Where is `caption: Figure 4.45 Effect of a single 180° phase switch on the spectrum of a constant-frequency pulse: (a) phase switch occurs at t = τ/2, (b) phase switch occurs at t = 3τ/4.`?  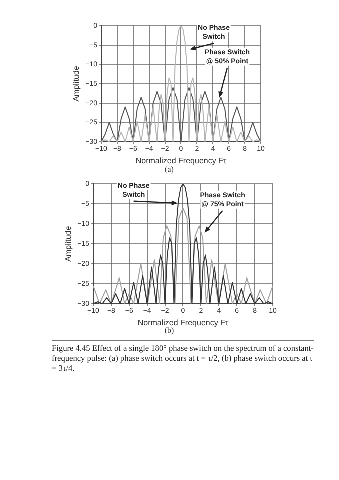
caption: Figure 4.45 Effect of a single 180° phase switch on the spectrum of a constant-frequency pulse: (a) phase switch occurs at t = τ/2, (b) phase switch occurs at t = 3τ/4. is located at coordinates (183, 357).